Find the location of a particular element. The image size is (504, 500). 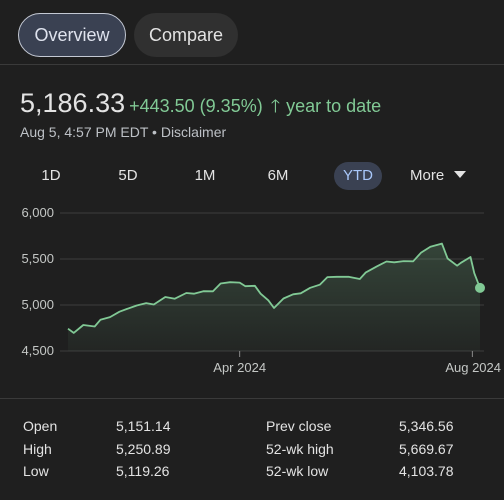

price-row: 5,186.33 +443.50 (9.35%) 🡑 year to date is located at coordinates (200, 106).